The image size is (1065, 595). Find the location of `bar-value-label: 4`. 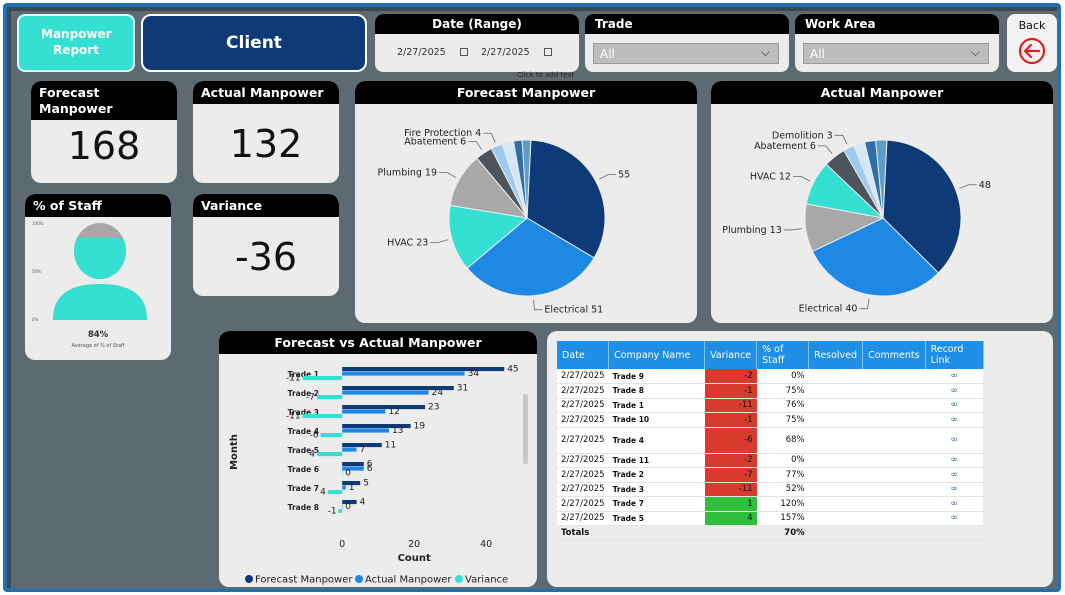

bar-value-label: 4 is located at coordinates (323, 493).